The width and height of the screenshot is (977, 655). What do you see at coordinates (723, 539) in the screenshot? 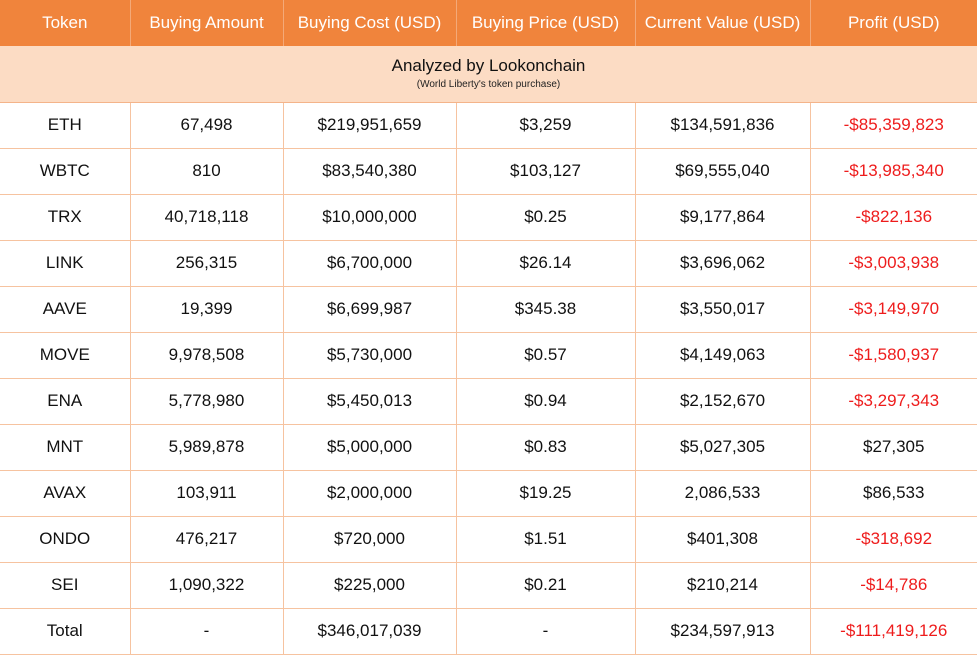
I see `current-value-cell: $401,308` at bounding box center [723, 539].